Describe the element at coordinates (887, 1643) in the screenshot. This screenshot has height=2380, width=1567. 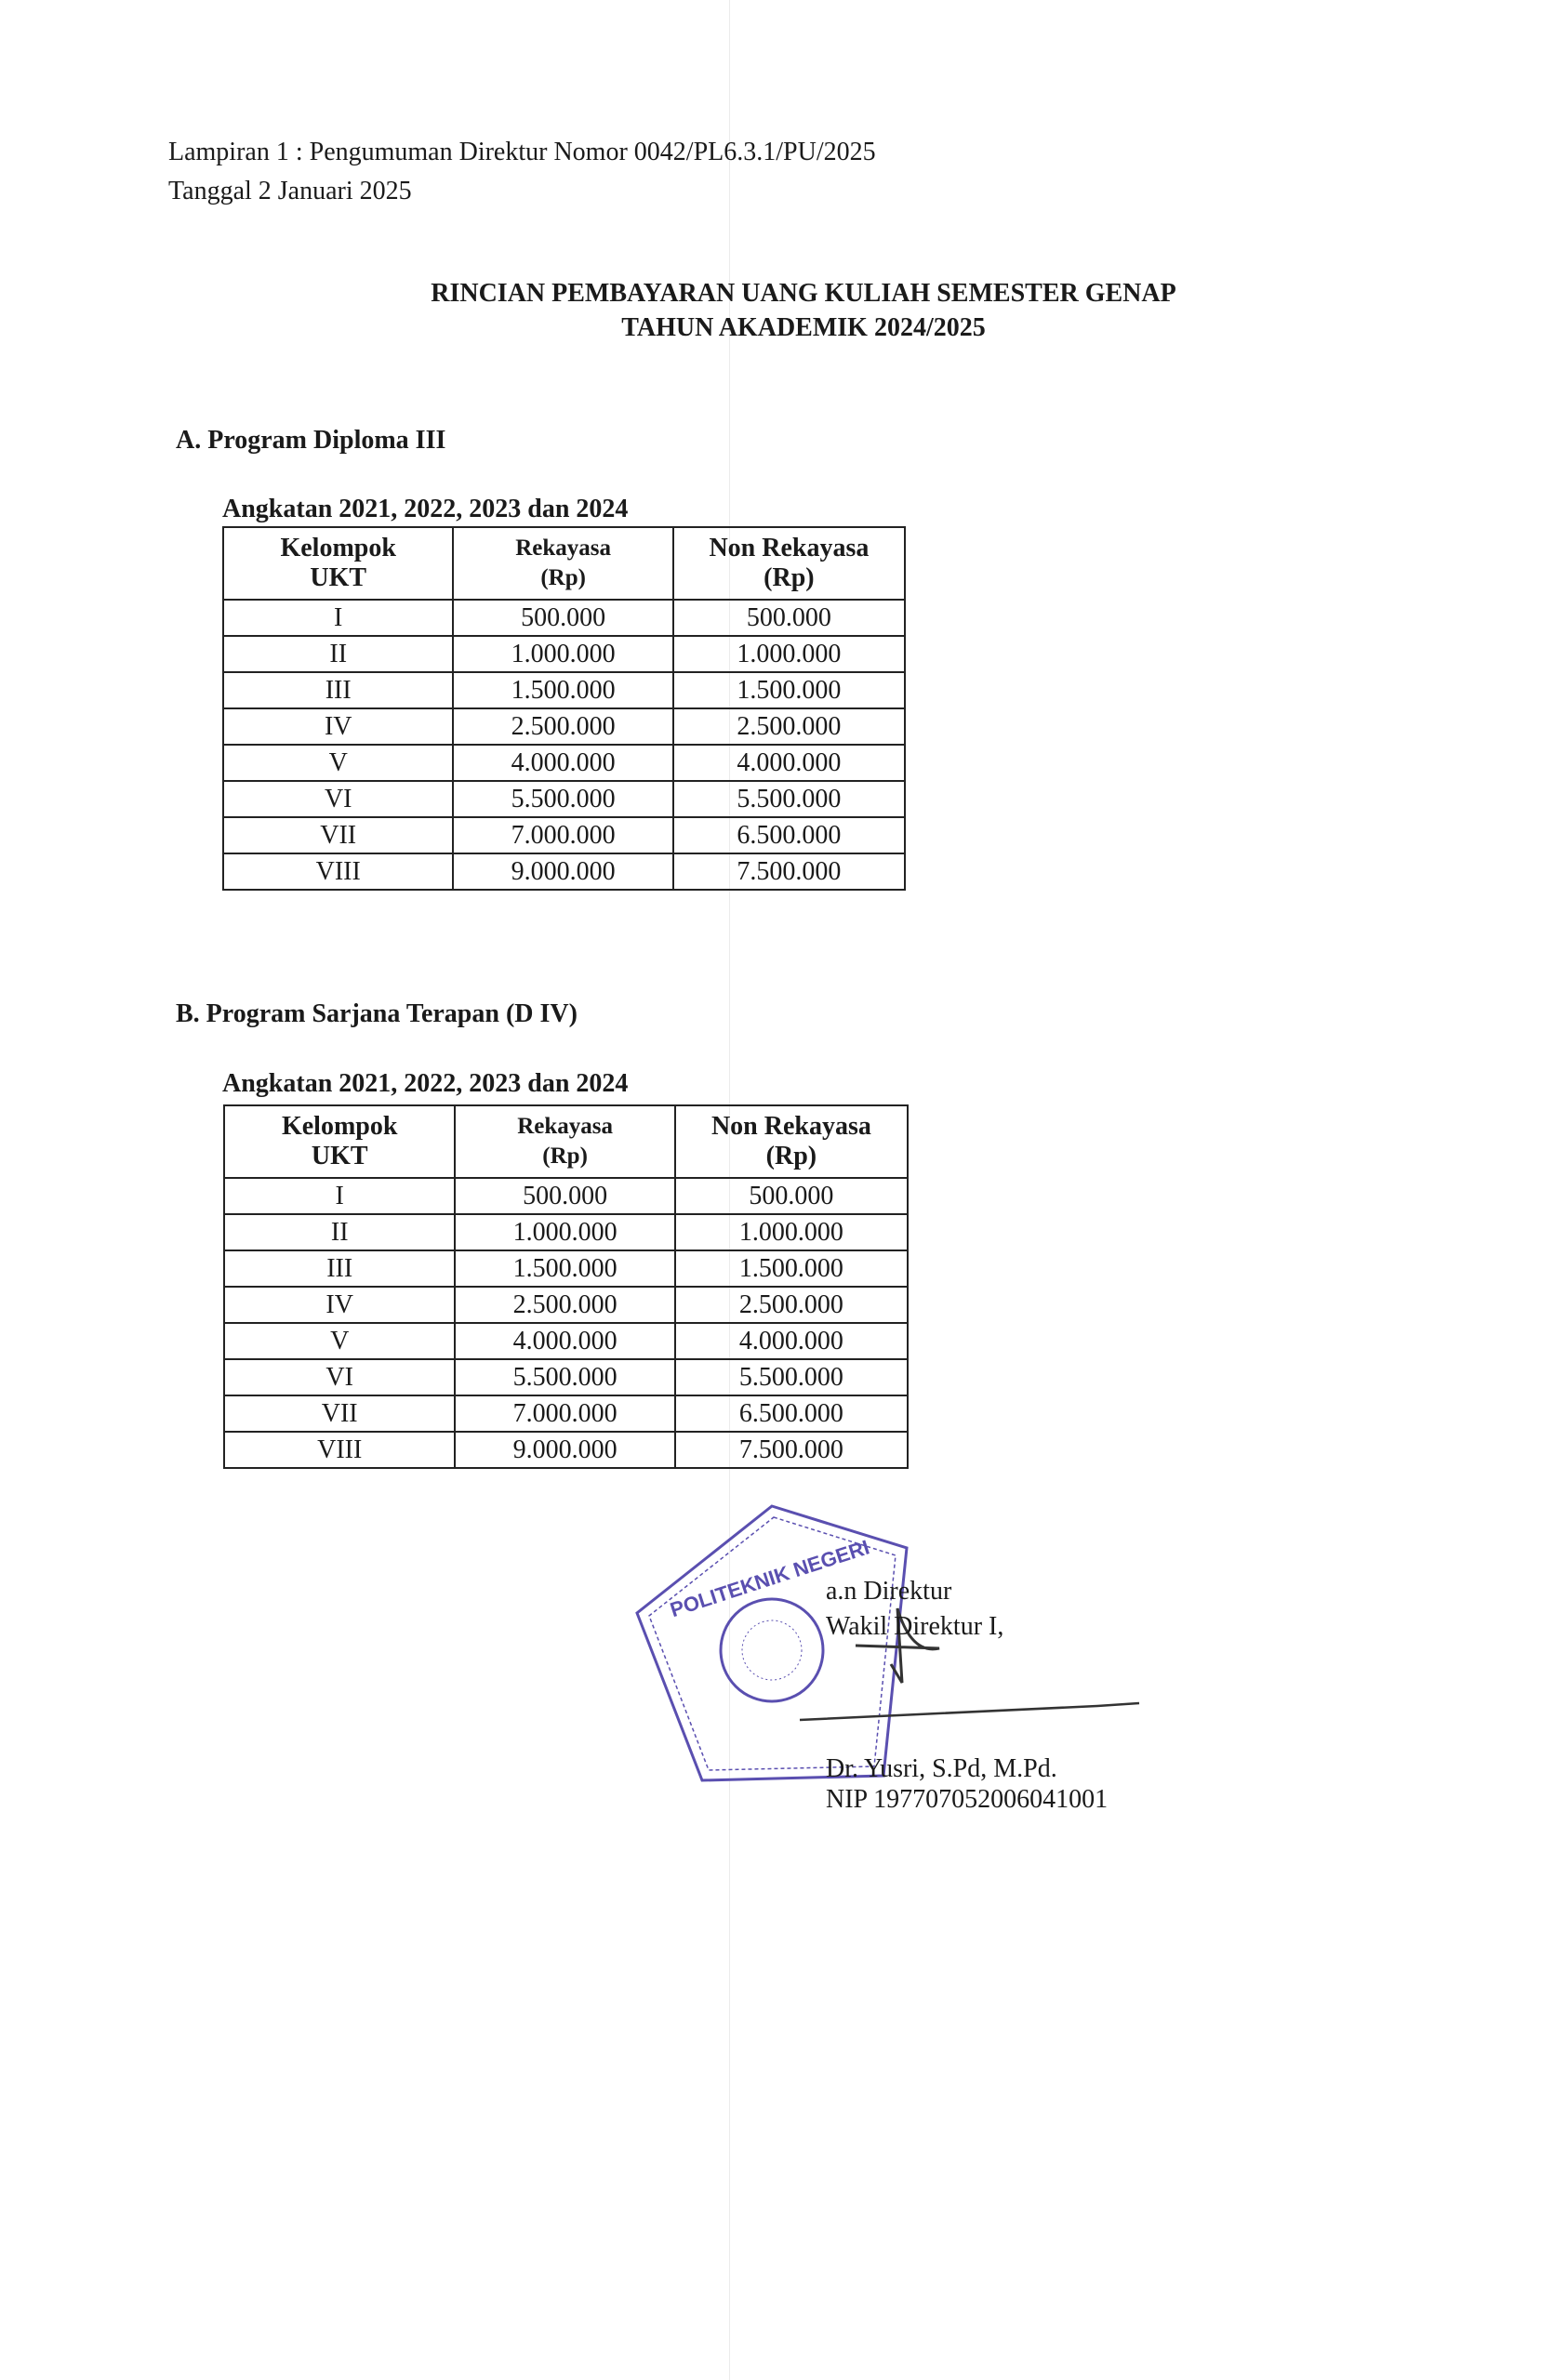
I see `official-stamp: POLITEKNIK NEGERI` at that location.